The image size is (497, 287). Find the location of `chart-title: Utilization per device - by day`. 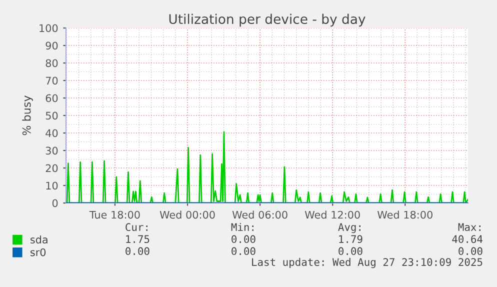

chart-title: Utilization per device - by day is located at coordinates (267, 20).